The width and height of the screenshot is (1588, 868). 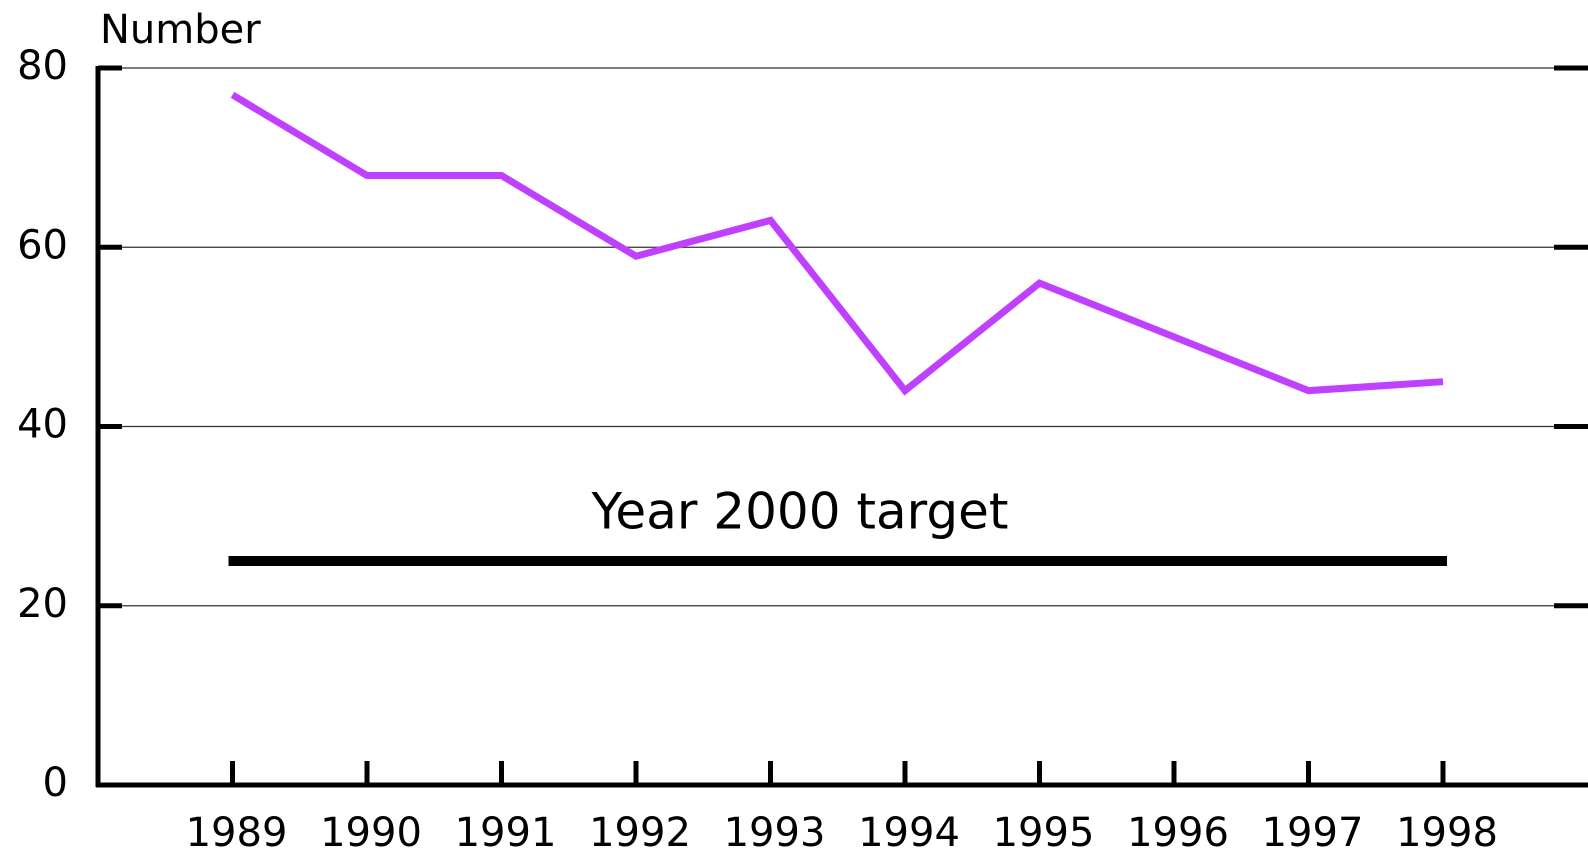 What do you see at coordinates (800, 511) in the screenshot?
I see `target-label: Year 2000 target` at bounding box center [800, 511].